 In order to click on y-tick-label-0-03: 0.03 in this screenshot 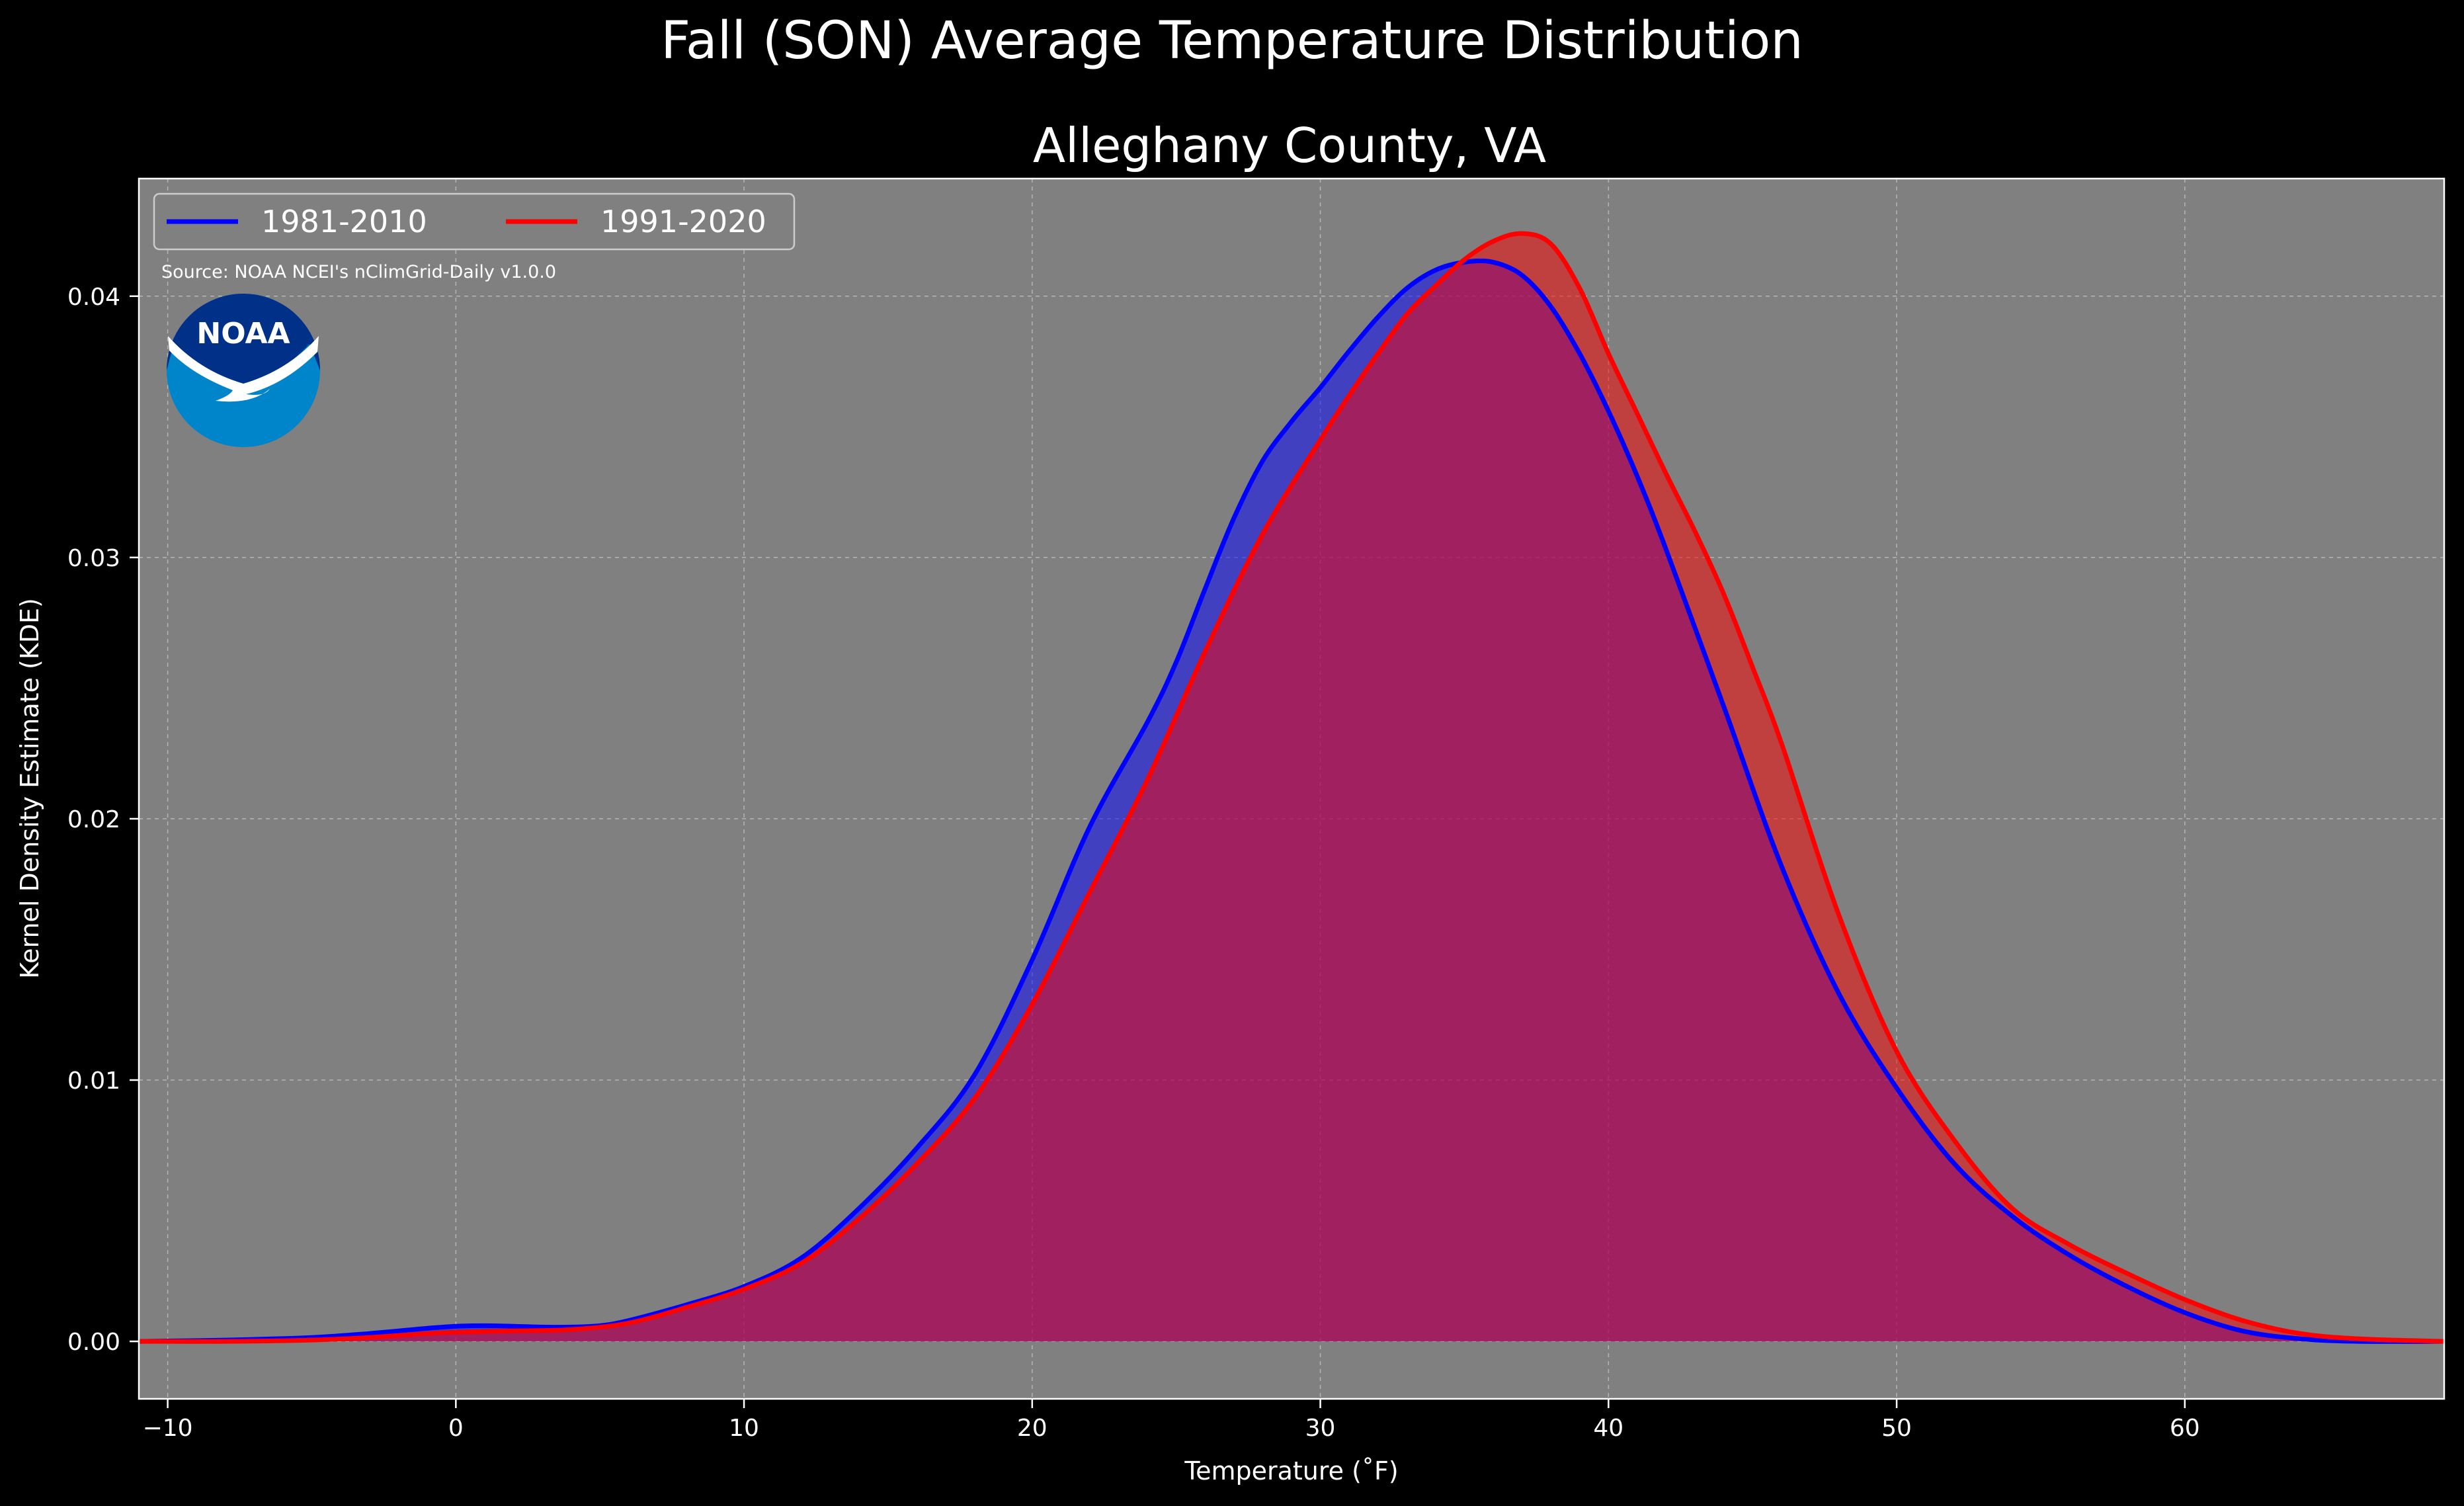, I will do `click(94, 558)`.